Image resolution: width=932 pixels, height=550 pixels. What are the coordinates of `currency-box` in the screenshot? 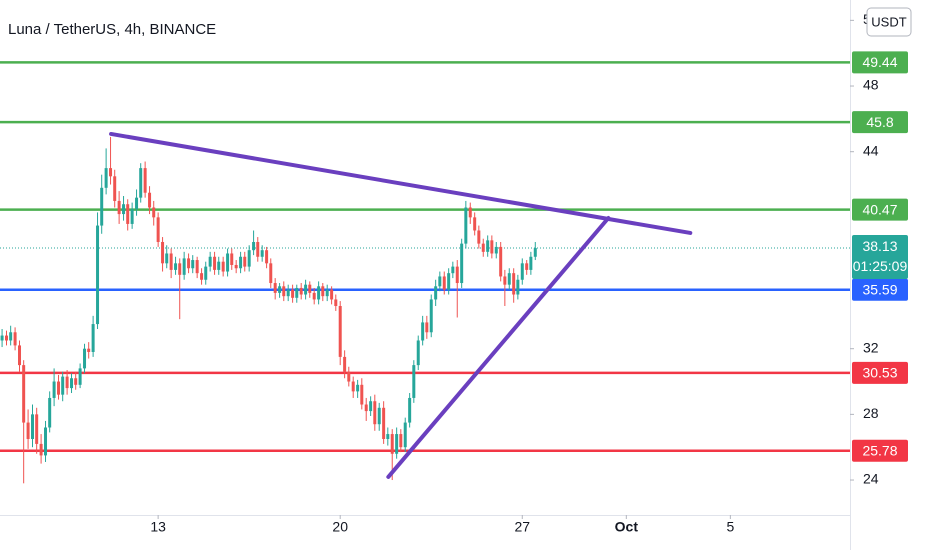 It's located at (889, 22).